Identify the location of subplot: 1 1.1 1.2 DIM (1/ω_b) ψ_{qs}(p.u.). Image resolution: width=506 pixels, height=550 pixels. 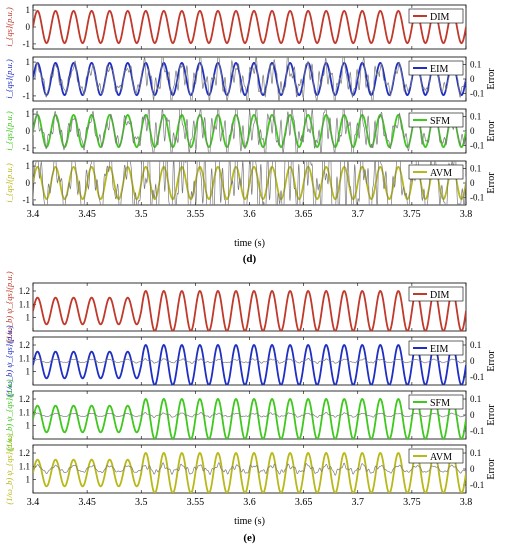
(235, 307).